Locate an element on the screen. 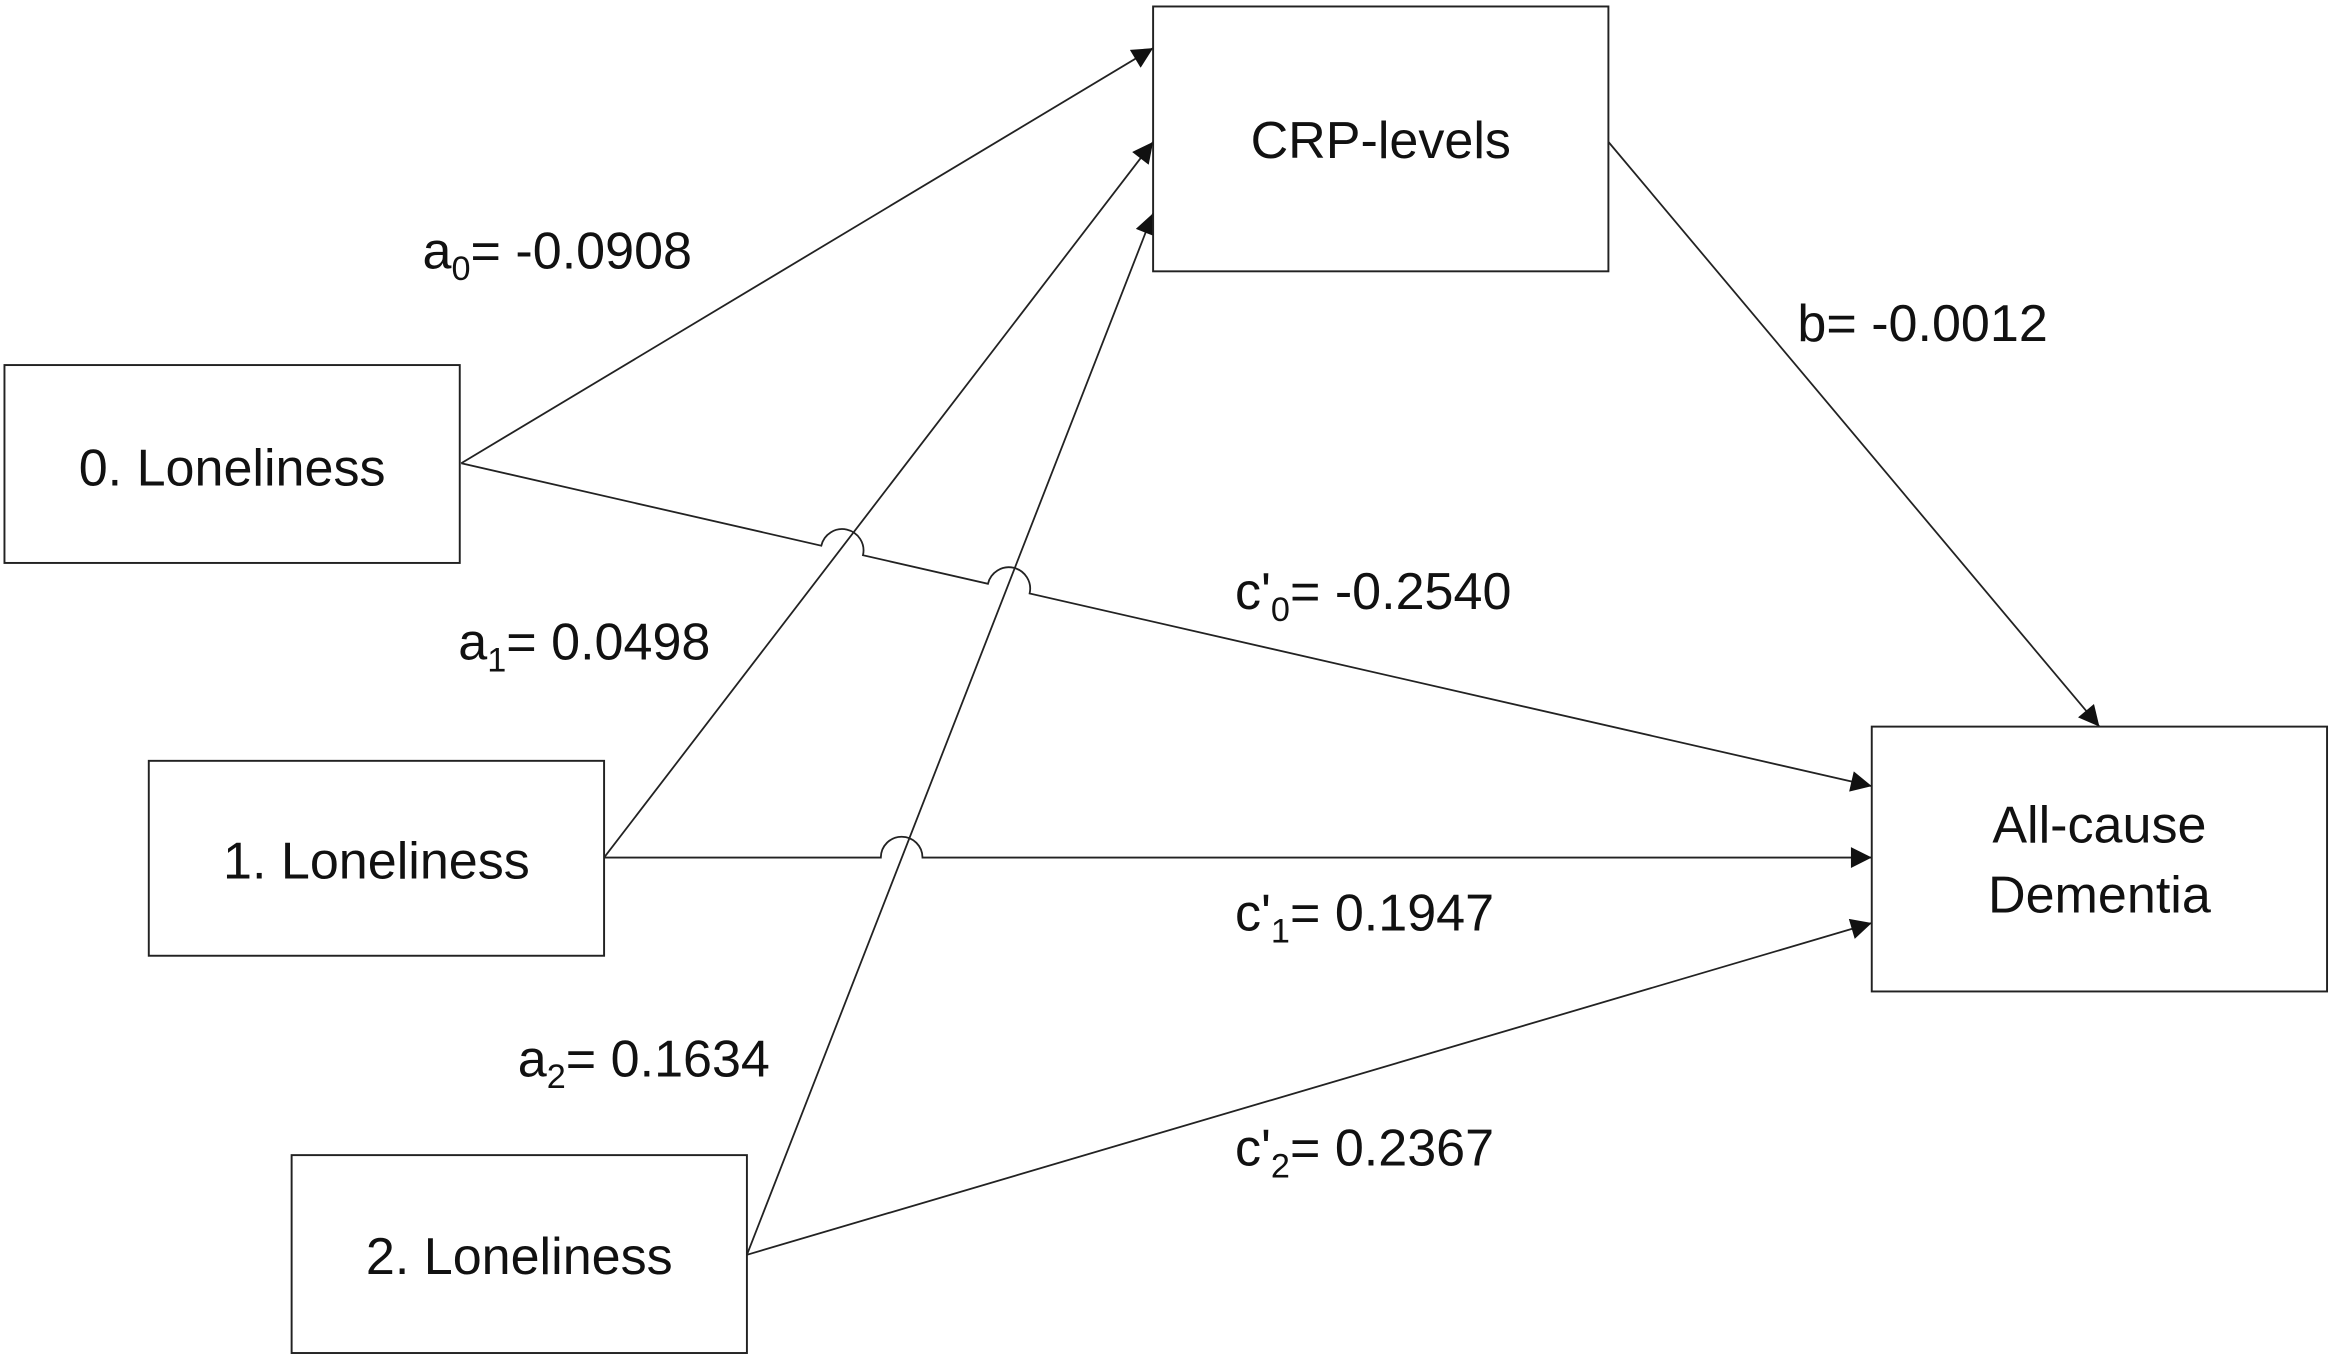 This screenshot has height=1358, width=2333. edge-a0 is located at coordinates (807, 256).